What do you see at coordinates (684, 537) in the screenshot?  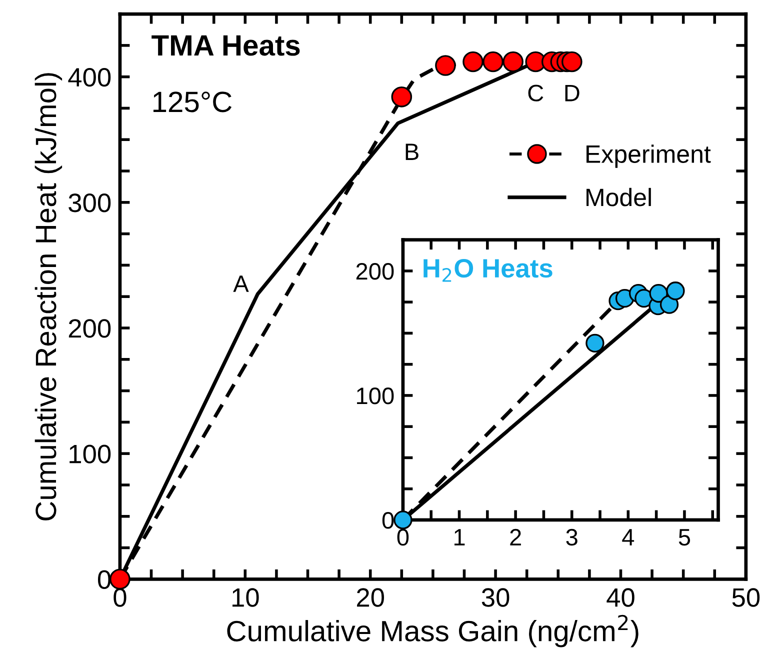 I see `x-tick-label: 5` at bounding box center [684, 537].